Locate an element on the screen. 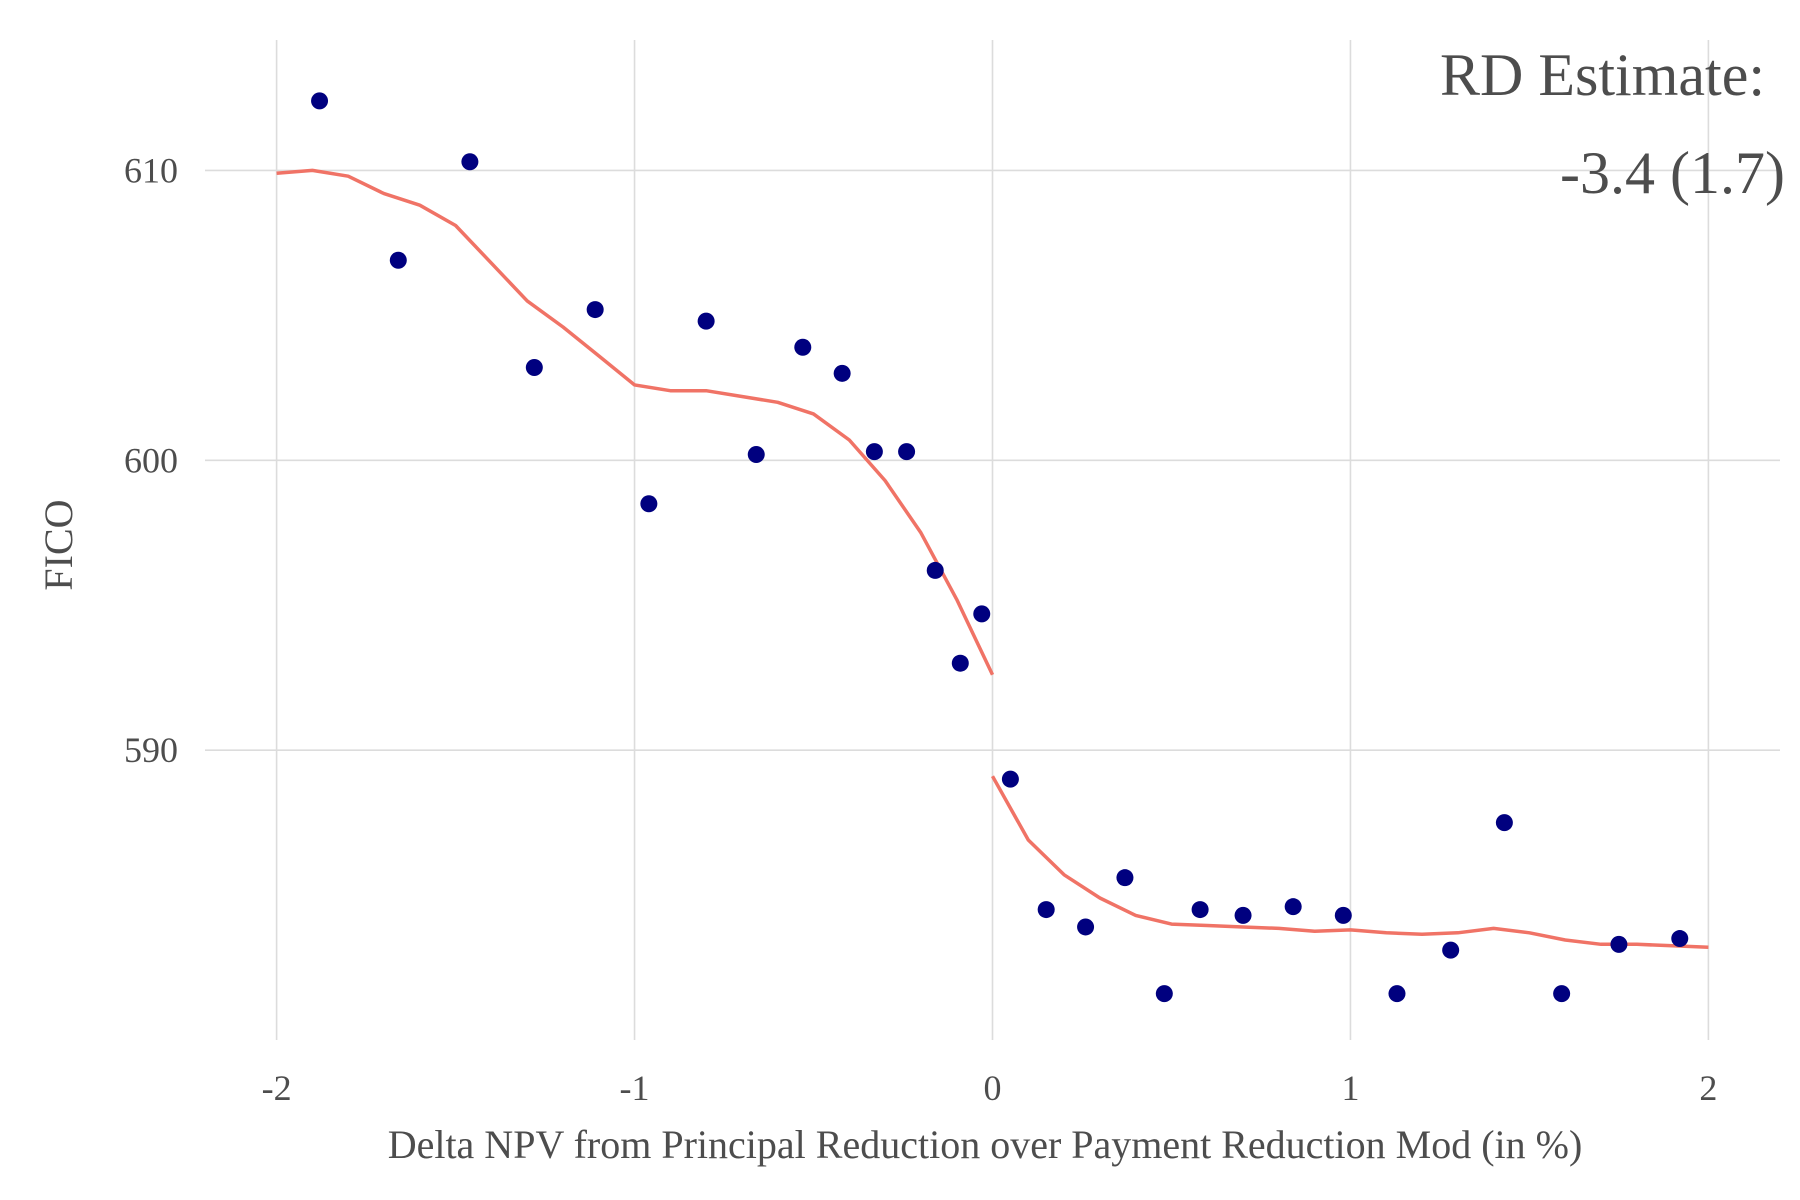 Image resolution: width=1800 pixels, height=1200 pixels. x-tick-label: 2 is located at coordinates (1708, 1088).